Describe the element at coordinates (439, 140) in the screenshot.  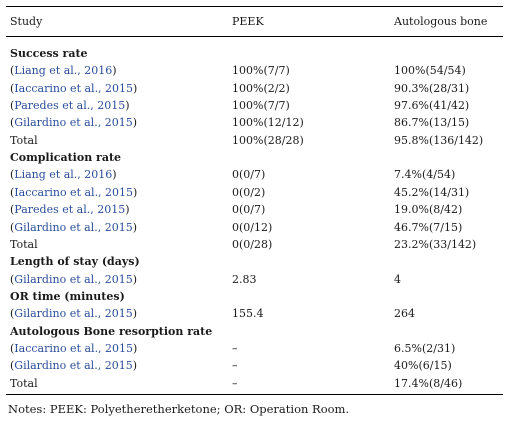
I see `autologous-bone-value: 95.8%(136/142)` at that location.